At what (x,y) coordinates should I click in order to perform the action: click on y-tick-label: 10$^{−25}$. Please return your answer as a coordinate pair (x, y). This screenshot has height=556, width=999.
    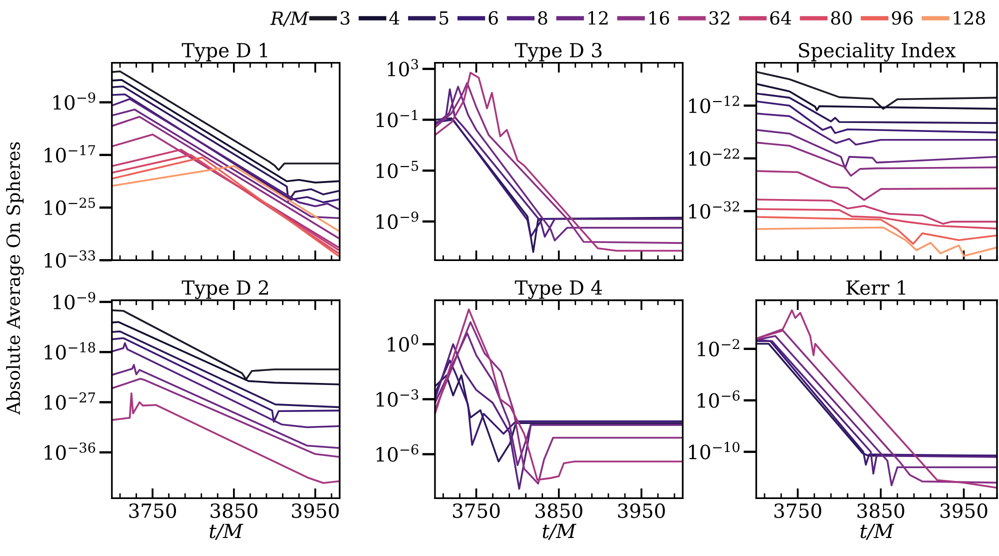
    Looking at the image, I should click on (69, 207).